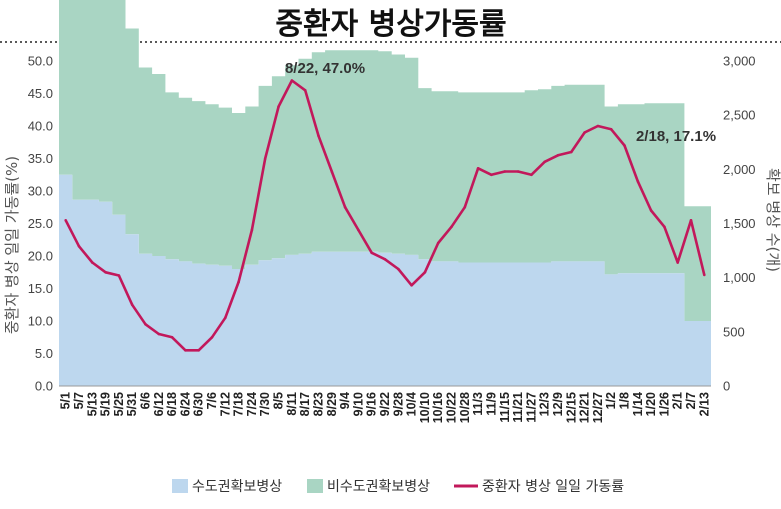 The width and height of the screenshot is (781, 509). What do you see at coordinates (726, 386) in the screenshot?
I see `y2-tick-label: 0` at bounding box center [726, 386].